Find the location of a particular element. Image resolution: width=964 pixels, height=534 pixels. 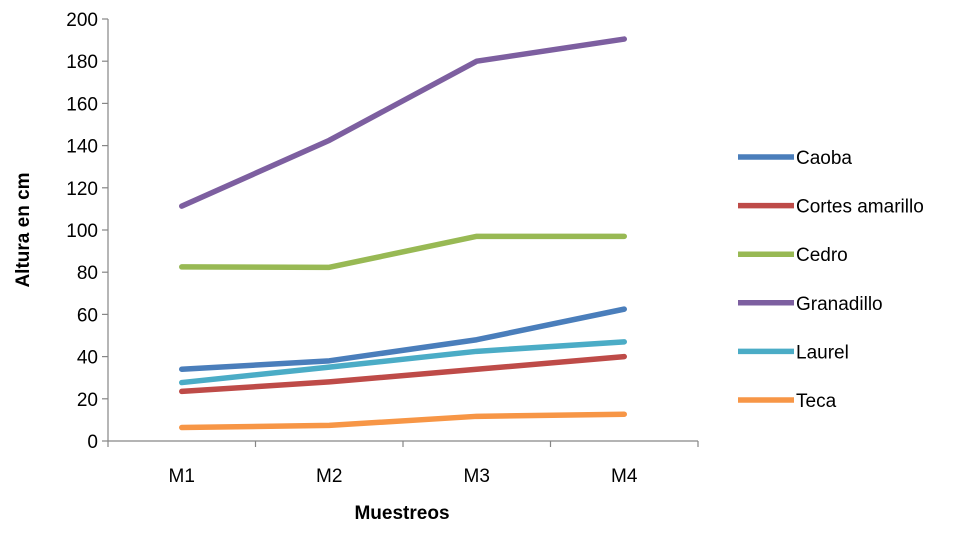

y-tick-label: 160 is located at coordinates (82, 104).